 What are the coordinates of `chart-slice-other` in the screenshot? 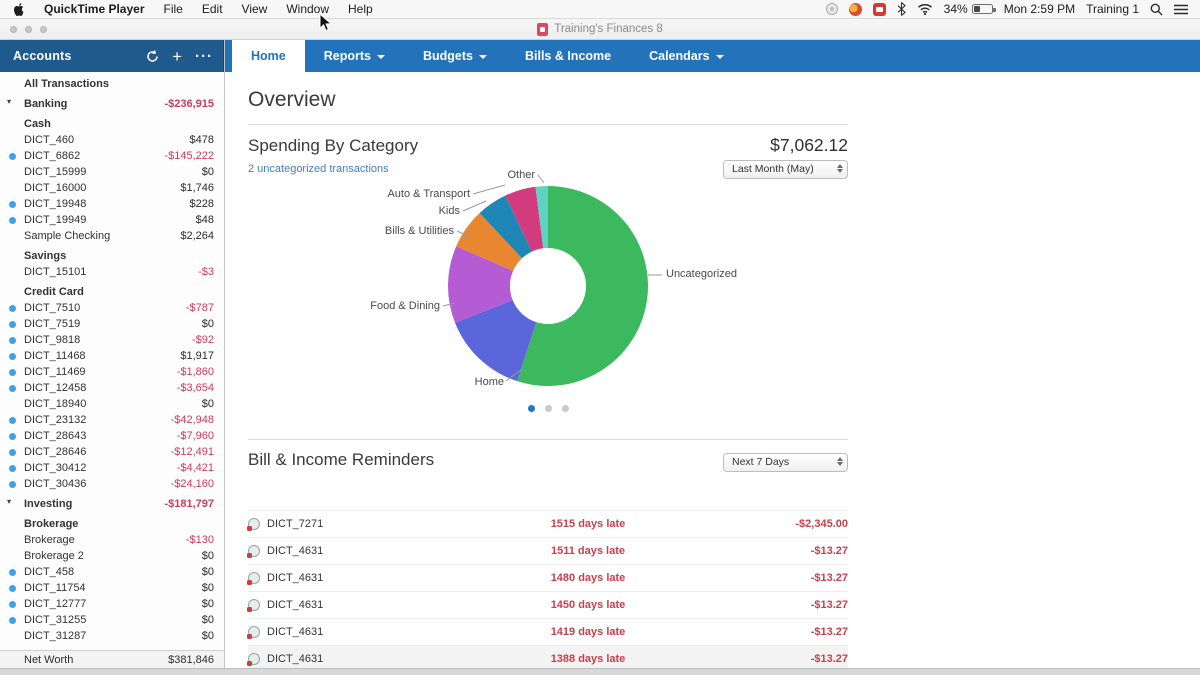 It's located at (541, 217).